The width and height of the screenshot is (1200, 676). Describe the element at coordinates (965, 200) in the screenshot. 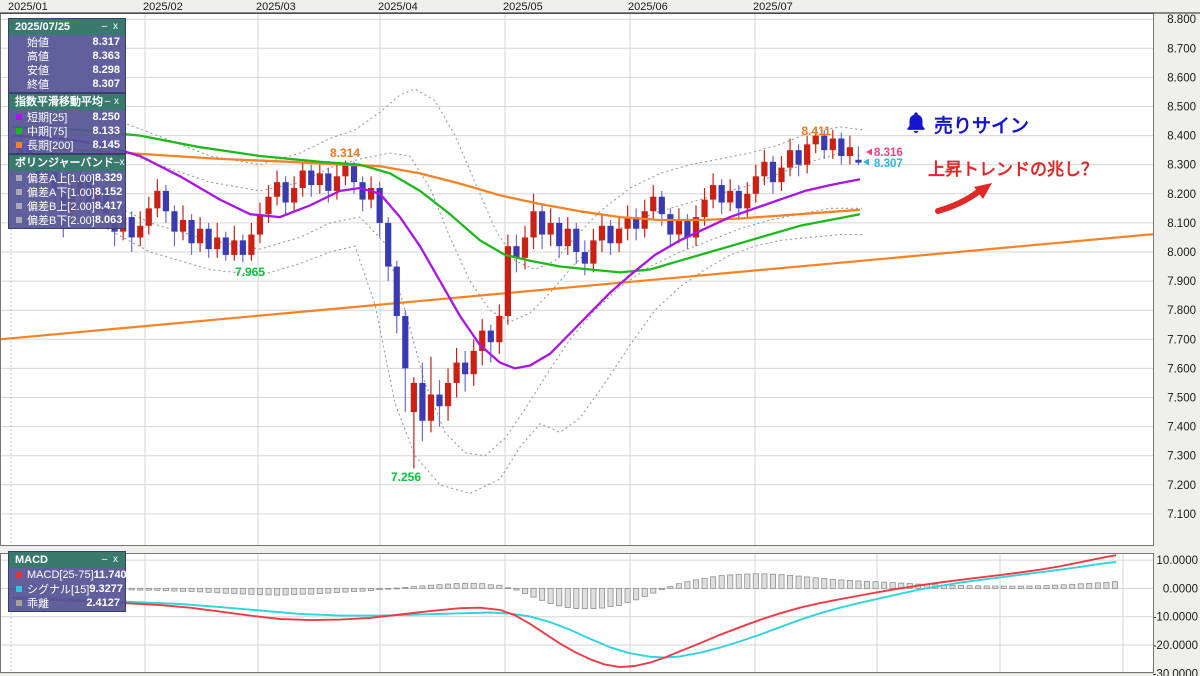

I see `trend-arrow` at that location.